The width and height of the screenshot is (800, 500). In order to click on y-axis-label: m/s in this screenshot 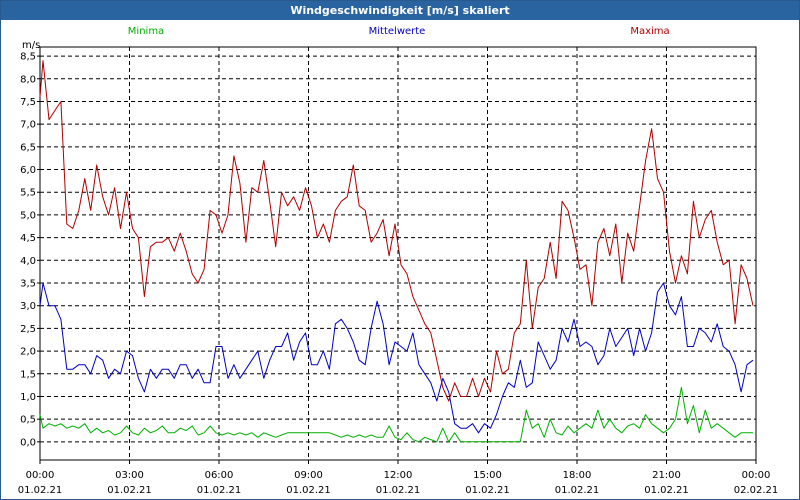, I will do `click(31, 45)`.